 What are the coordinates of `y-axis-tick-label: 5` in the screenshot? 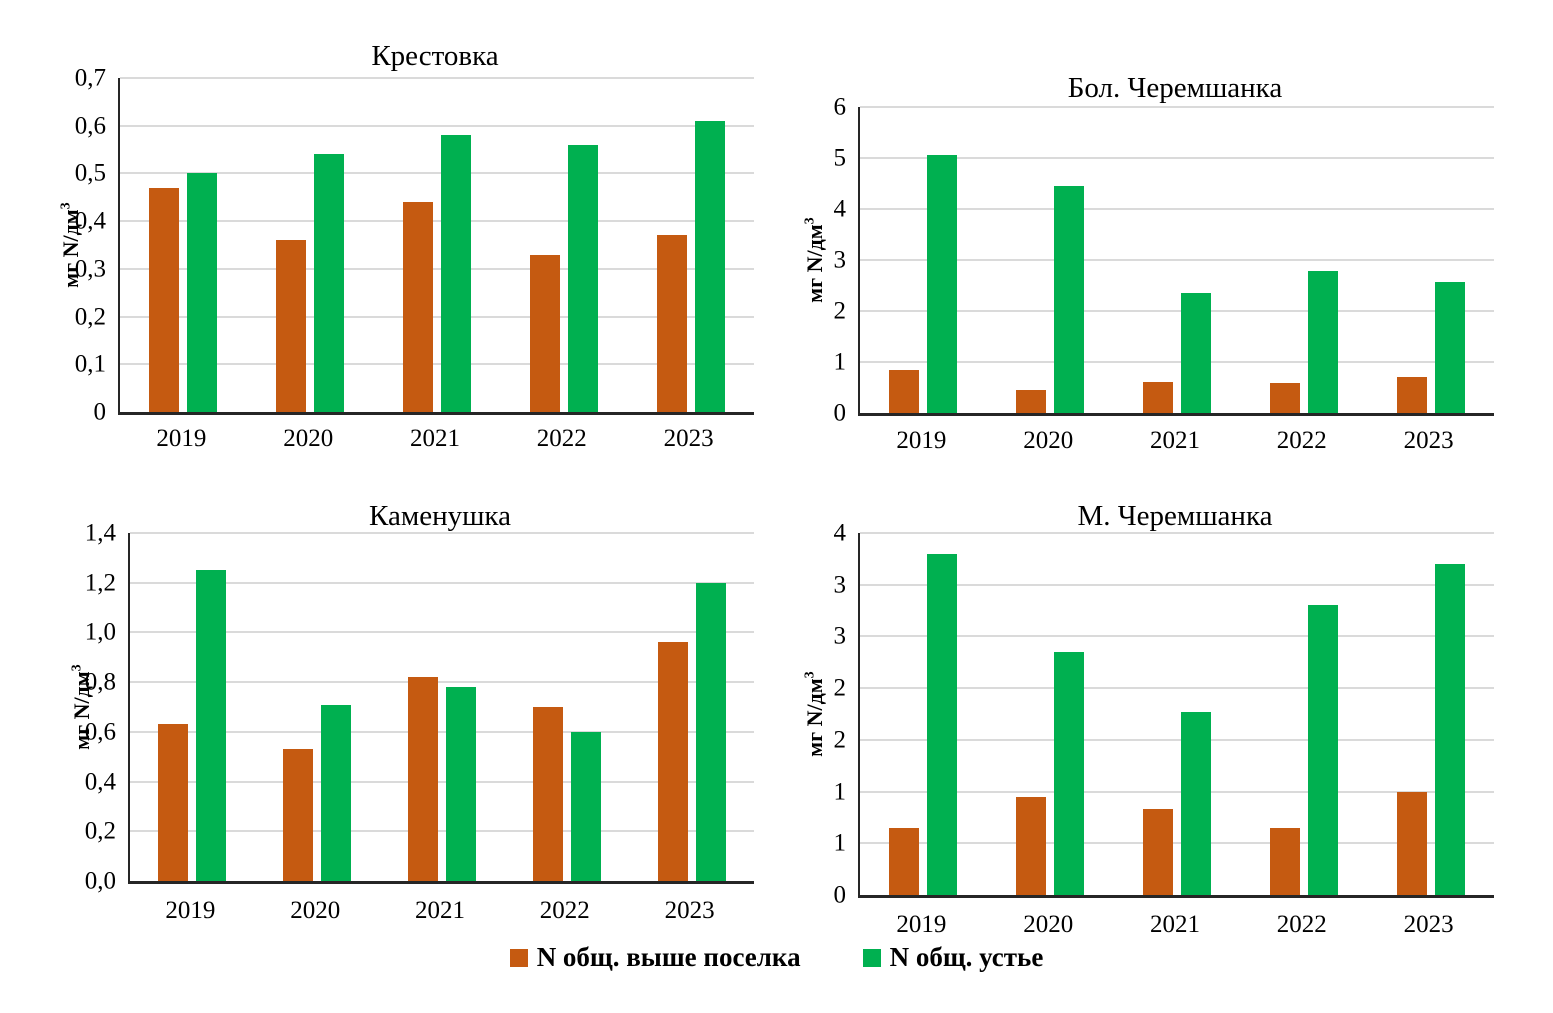 It's located at (840, 158).